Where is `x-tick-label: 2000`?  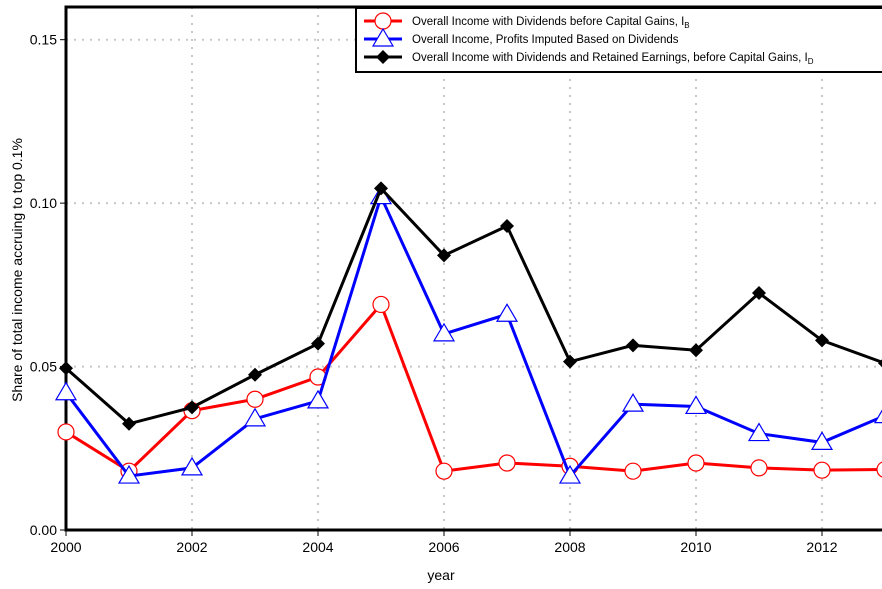
x-tick-label: 2000 is located at coordinates (65, 547).